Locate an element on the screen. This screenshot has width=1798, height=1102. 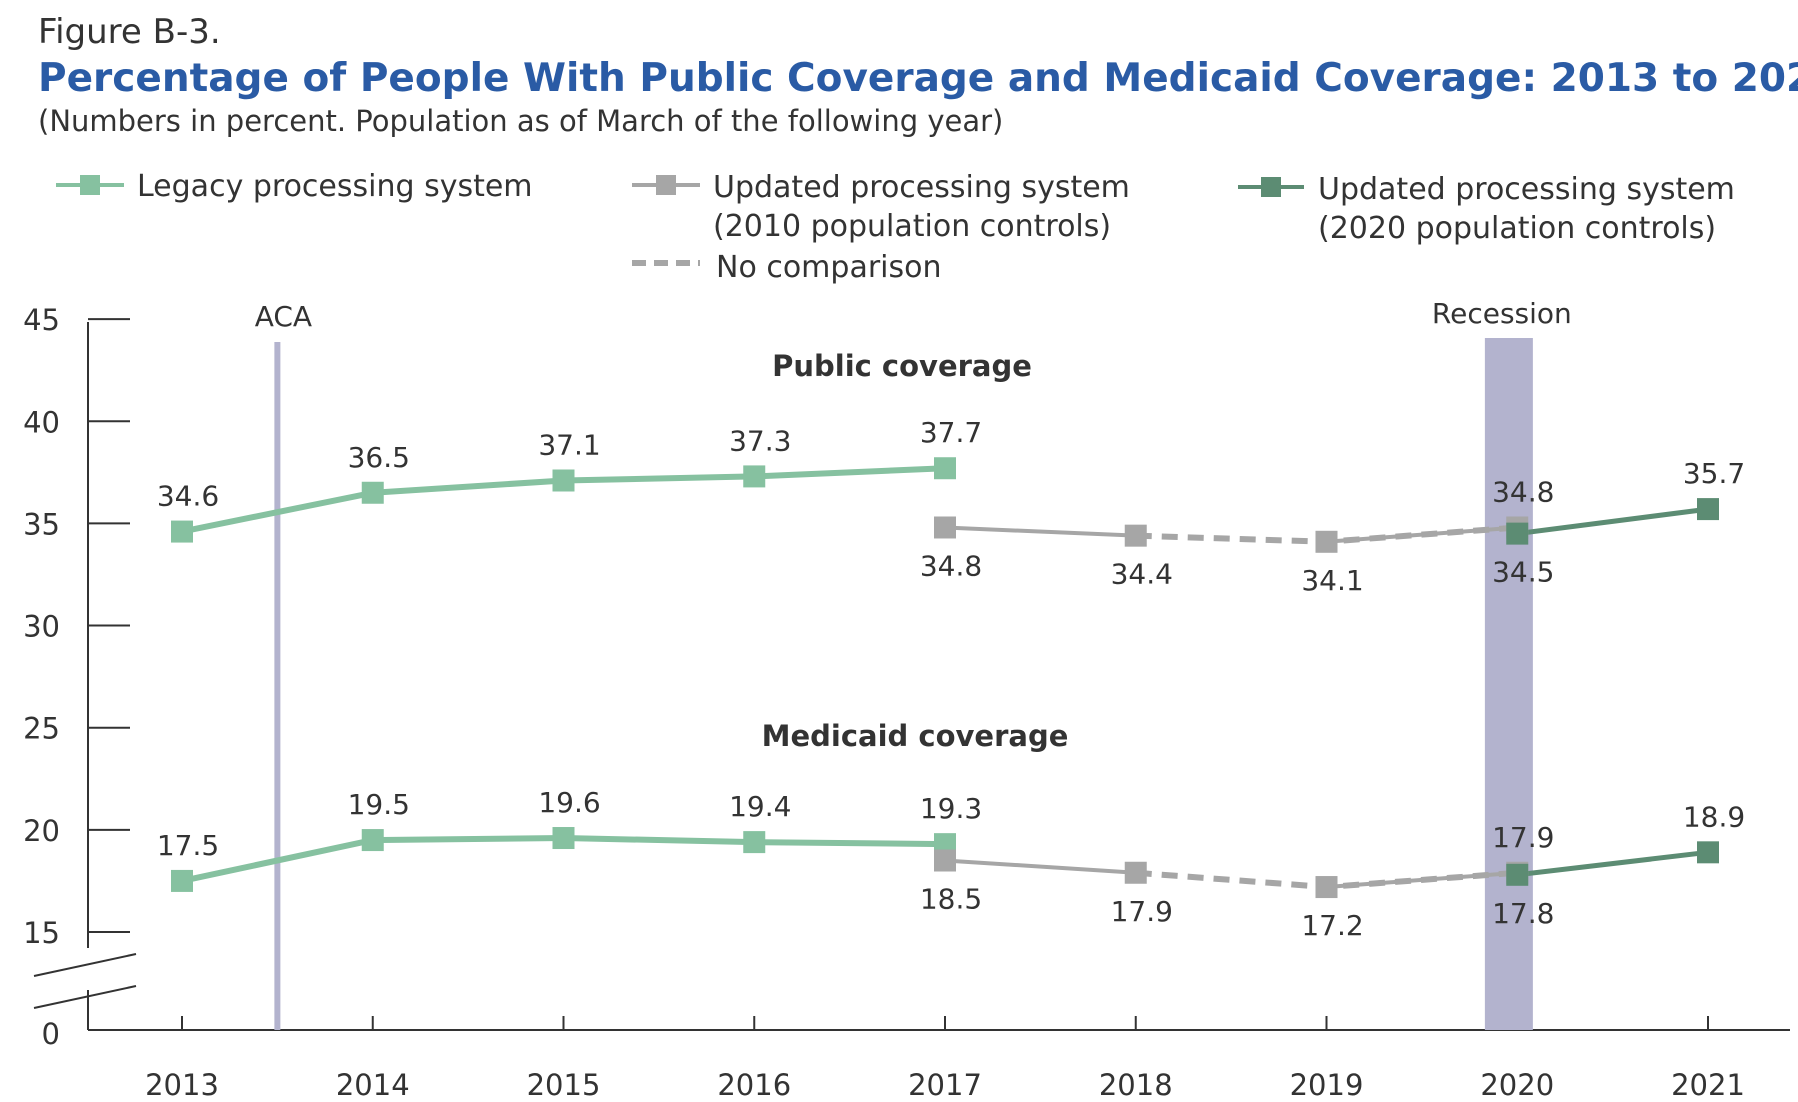
y-tick-label-20: 20 is located at coordinates (41, 831).